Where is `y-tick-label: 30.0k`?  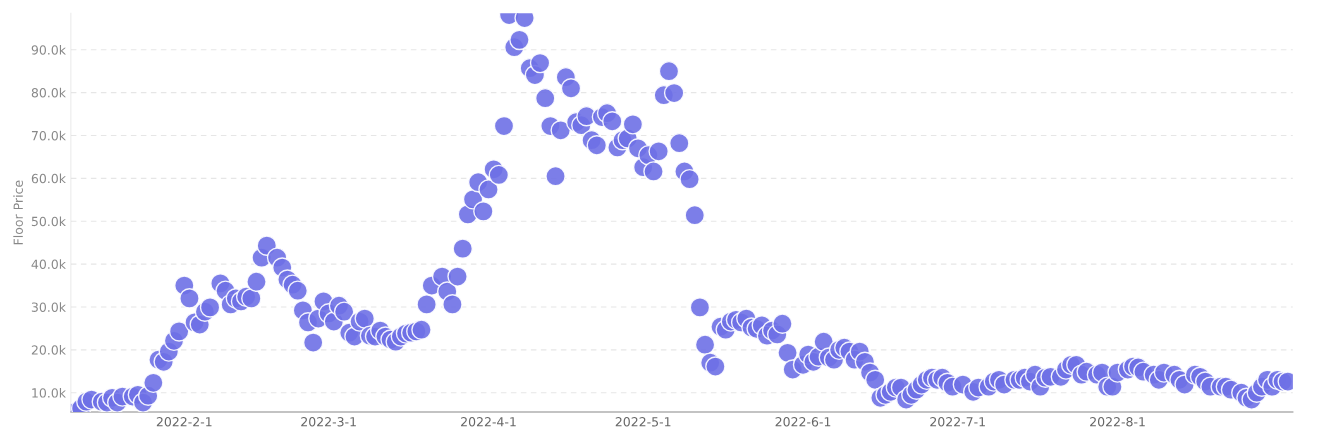 y-tick-label: 30.0k is located at coordinates (48, 307).